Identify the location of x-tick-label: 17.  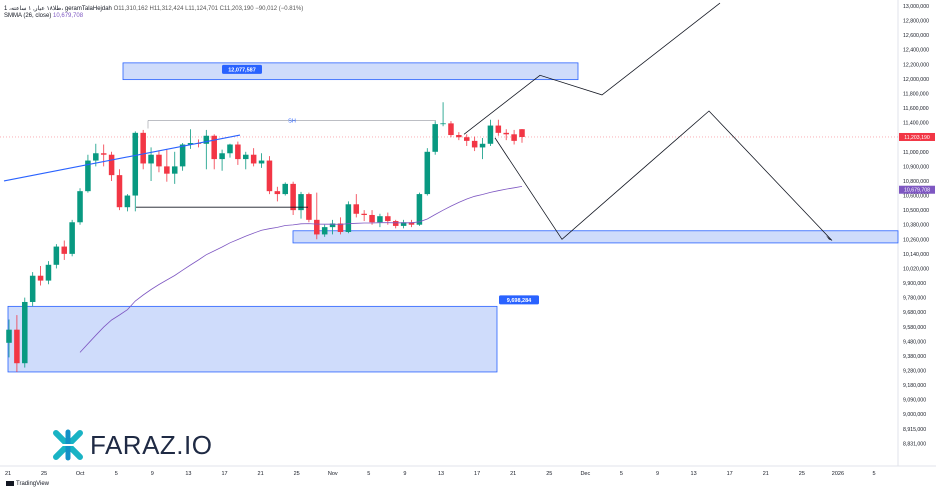
(224, 474).